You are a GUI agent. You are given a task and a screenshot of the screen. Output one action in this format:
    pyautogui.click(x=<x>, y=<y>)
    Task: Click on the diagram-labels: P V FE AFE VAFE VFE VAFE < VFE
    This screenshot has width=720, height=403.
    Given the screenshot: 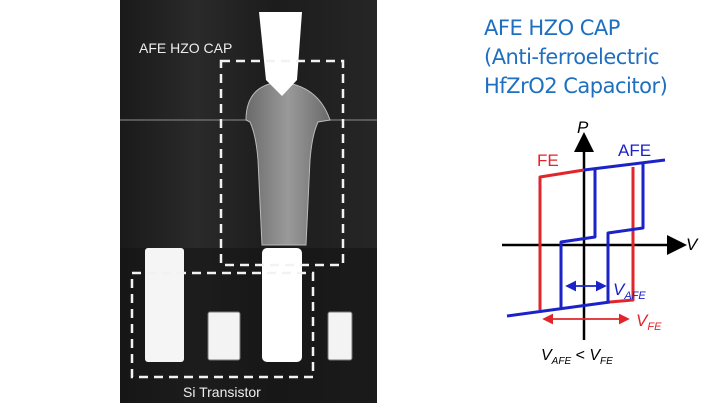 What is the action you would take?
    pyautogui.click(x=618, y=242)
    